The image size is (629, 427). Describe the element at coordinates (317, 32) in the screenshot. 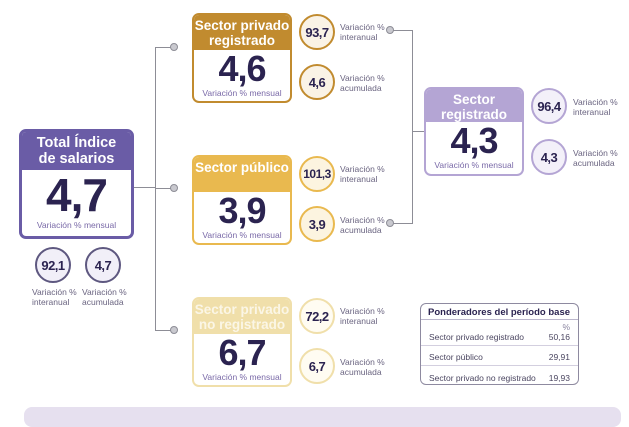

I see `sector-interanual: 93,7` at that location.